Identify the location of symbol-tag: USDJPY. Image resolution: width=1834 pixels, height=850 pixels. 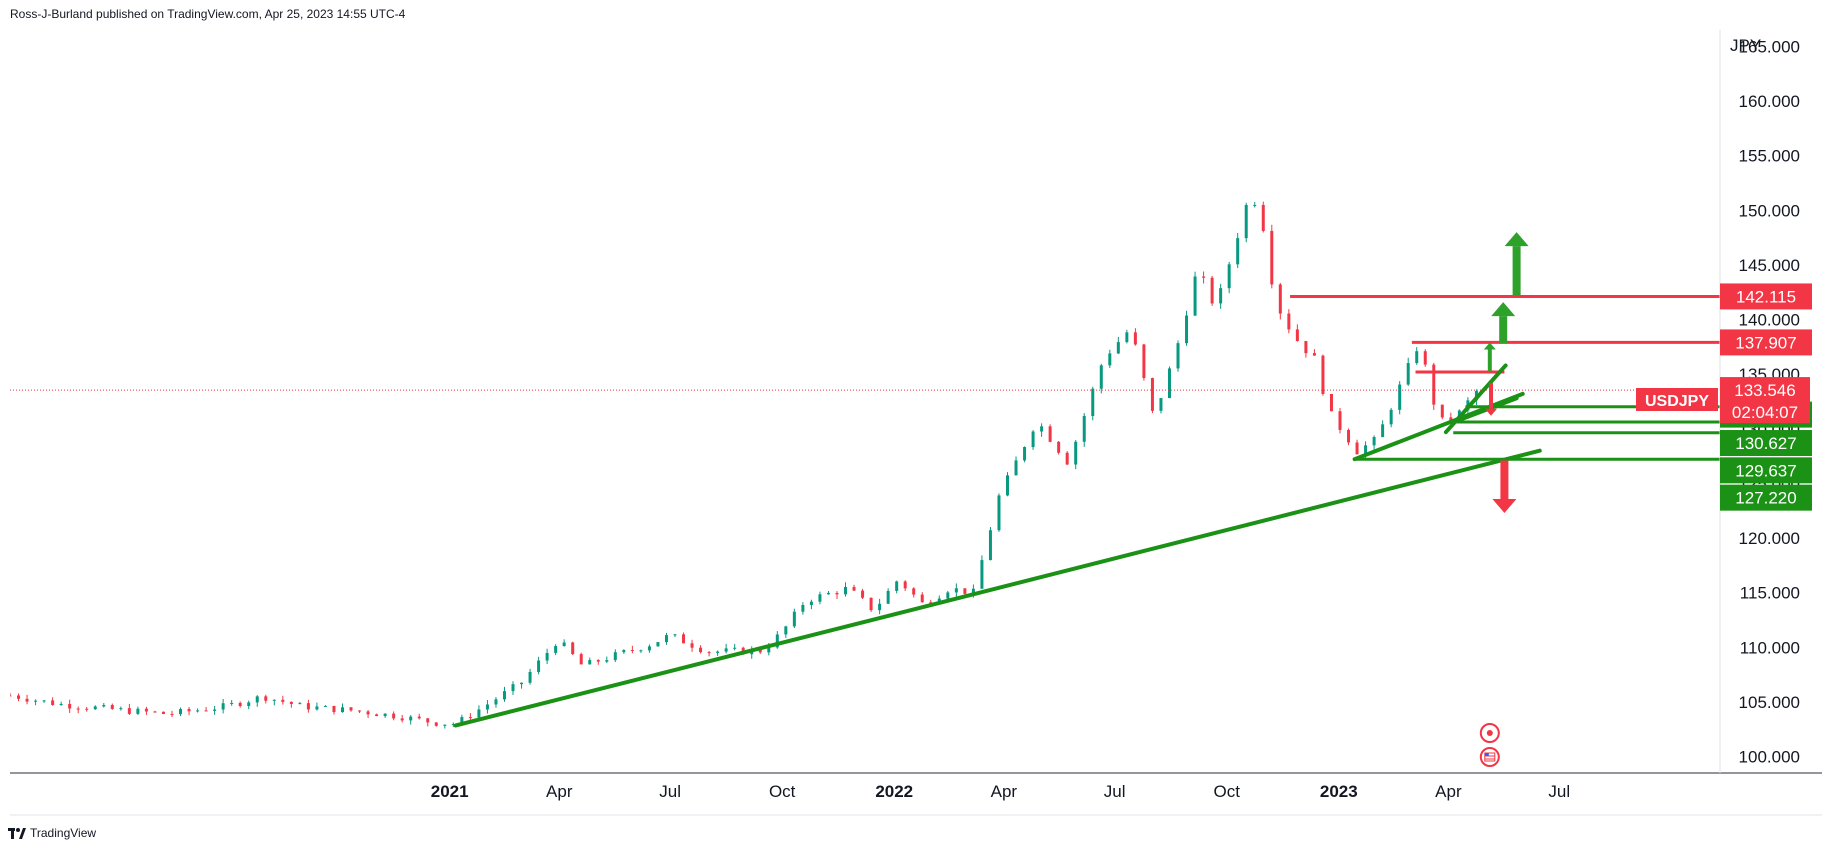
(1677, 399).